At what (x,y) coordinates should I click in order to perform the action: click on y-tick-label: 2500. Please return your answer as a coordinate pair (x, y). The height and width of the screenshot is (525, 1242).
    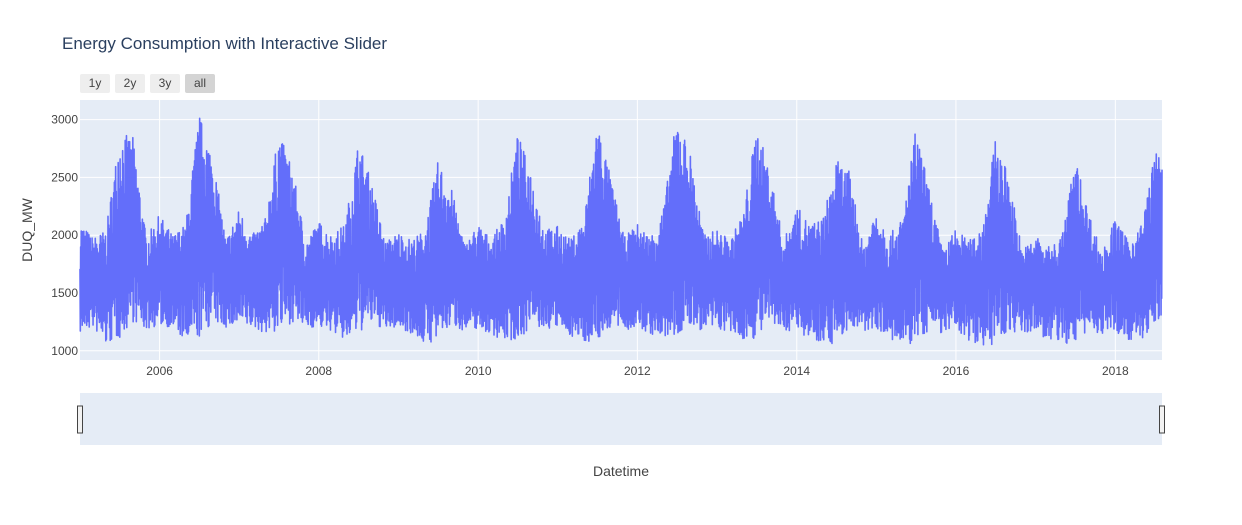
    Looking at the image, I should click on (64, 177).